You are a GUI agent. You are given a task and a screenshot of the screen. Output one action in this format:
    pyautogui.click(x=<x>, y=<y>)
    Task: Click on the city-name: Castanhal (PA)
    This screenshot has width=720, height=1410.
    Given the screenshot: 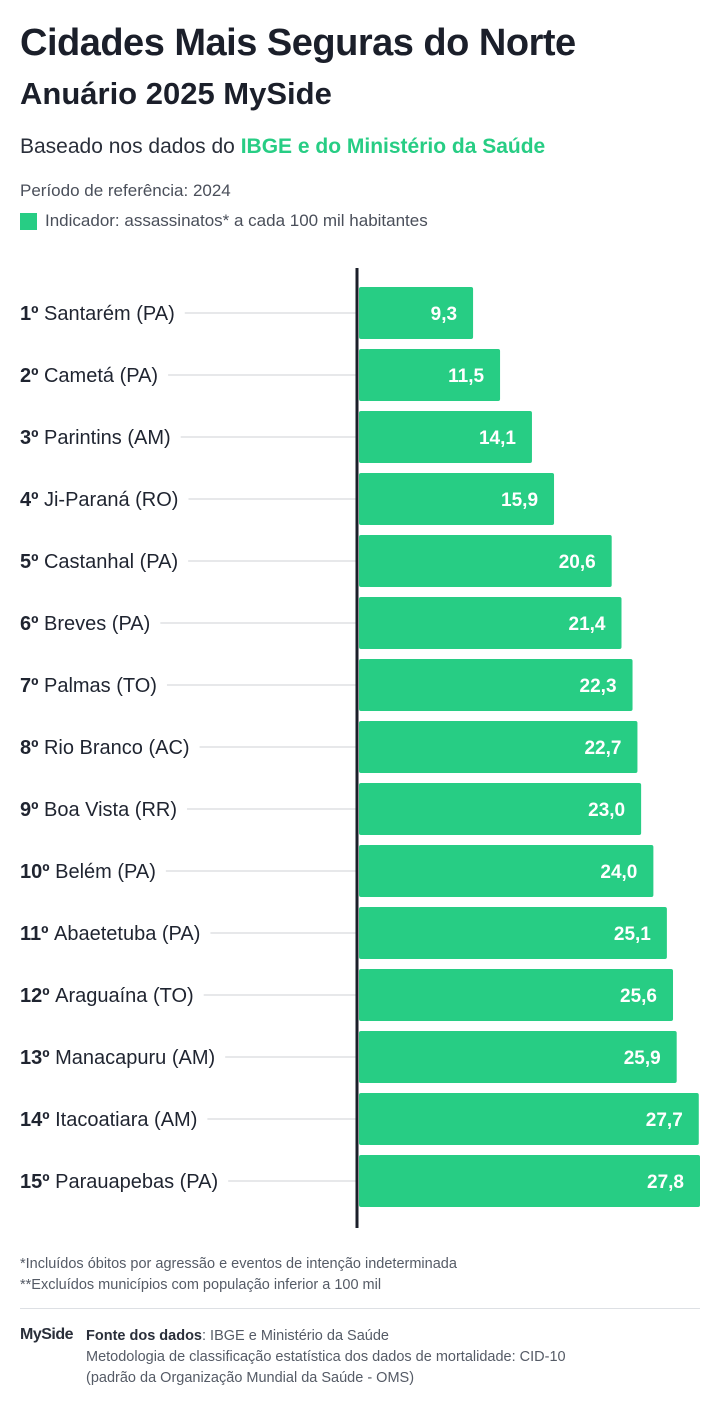 What is the action you would take?
    pyautogui.click(x=111, y=562)
    